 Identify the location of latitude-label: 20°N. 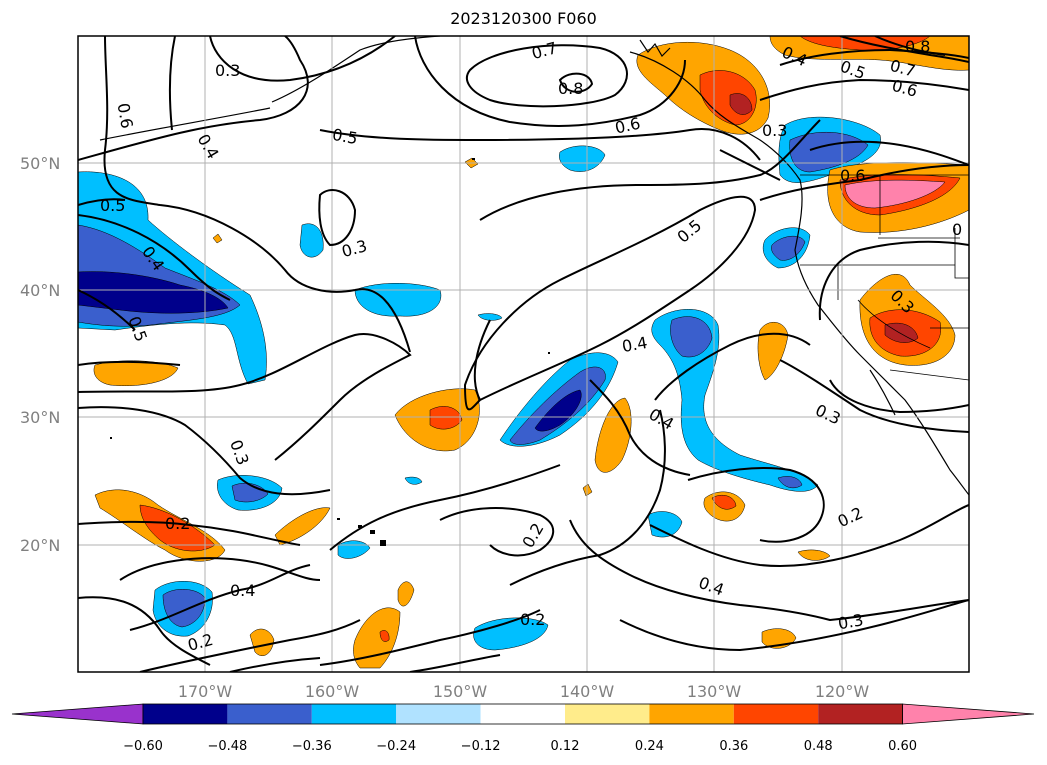
(40, 545).